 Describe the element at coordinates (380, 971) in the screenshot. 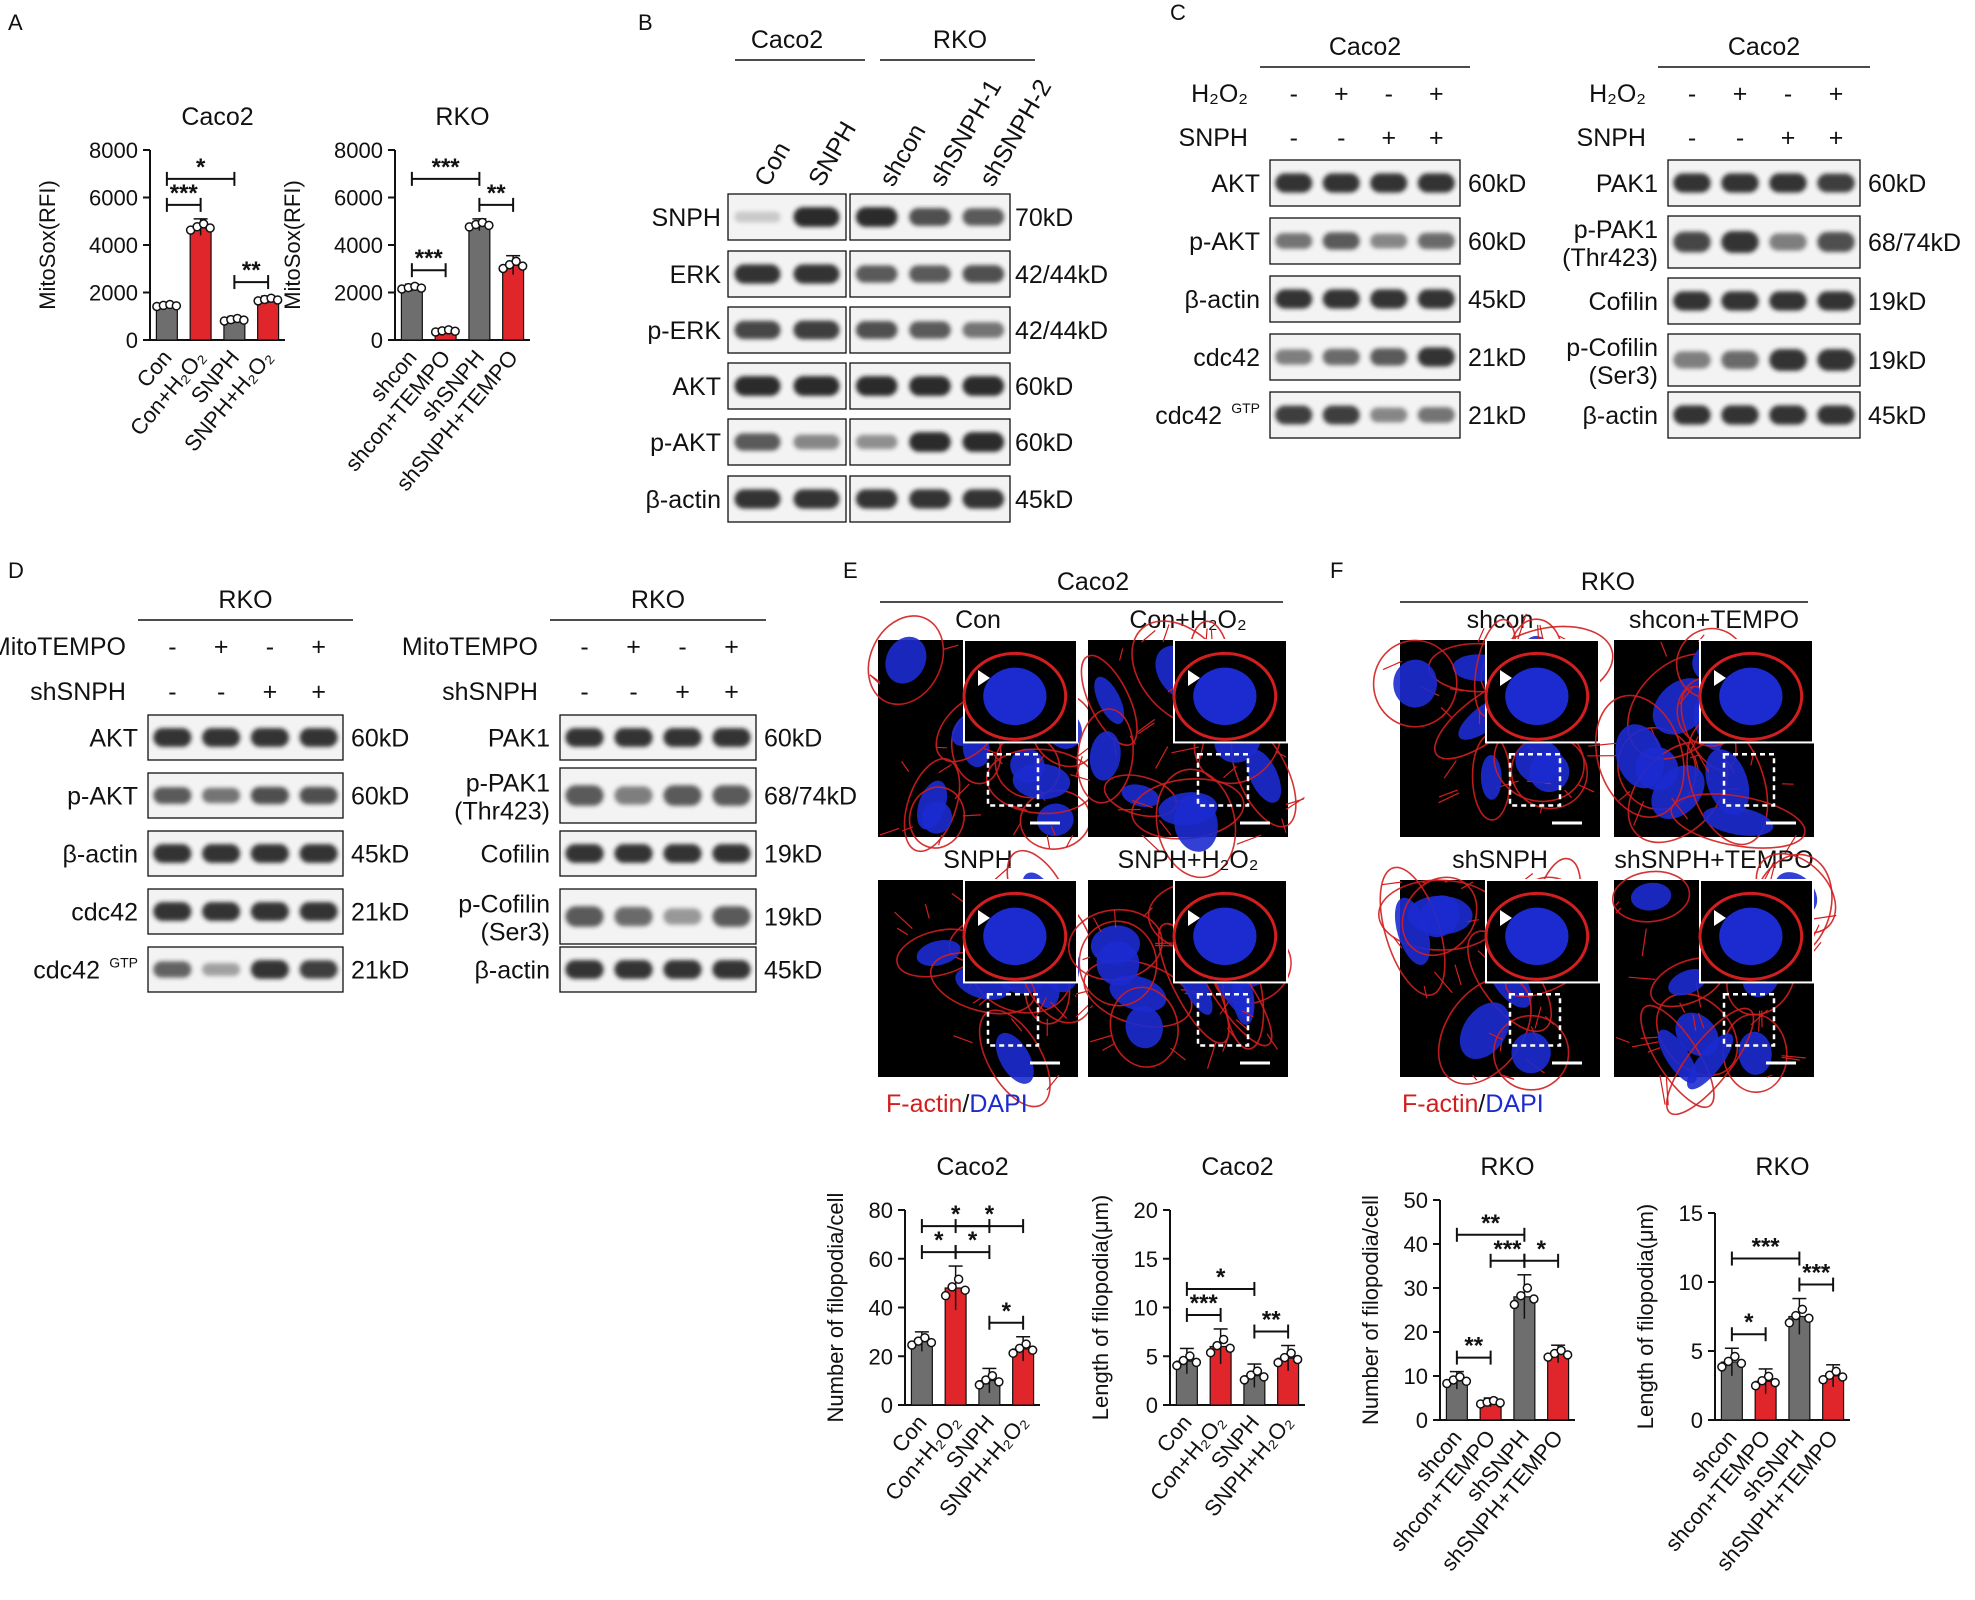

I see `molecular-weight-label: 21kD` at that location.